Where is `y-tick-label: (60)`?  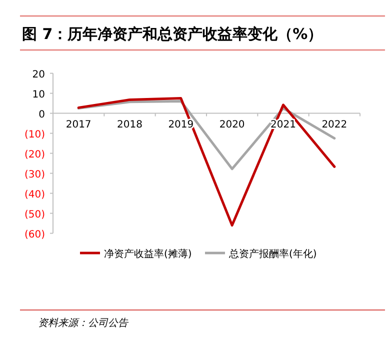 y-tick-label: (60) is located at coordinates (35, 234).